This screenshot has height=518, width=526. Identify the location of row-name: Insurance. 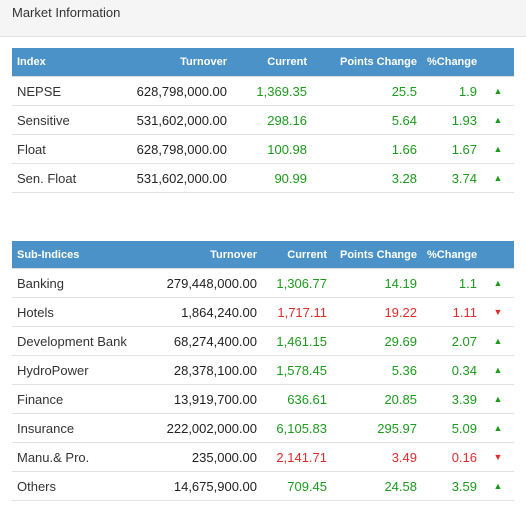
(82, 428).